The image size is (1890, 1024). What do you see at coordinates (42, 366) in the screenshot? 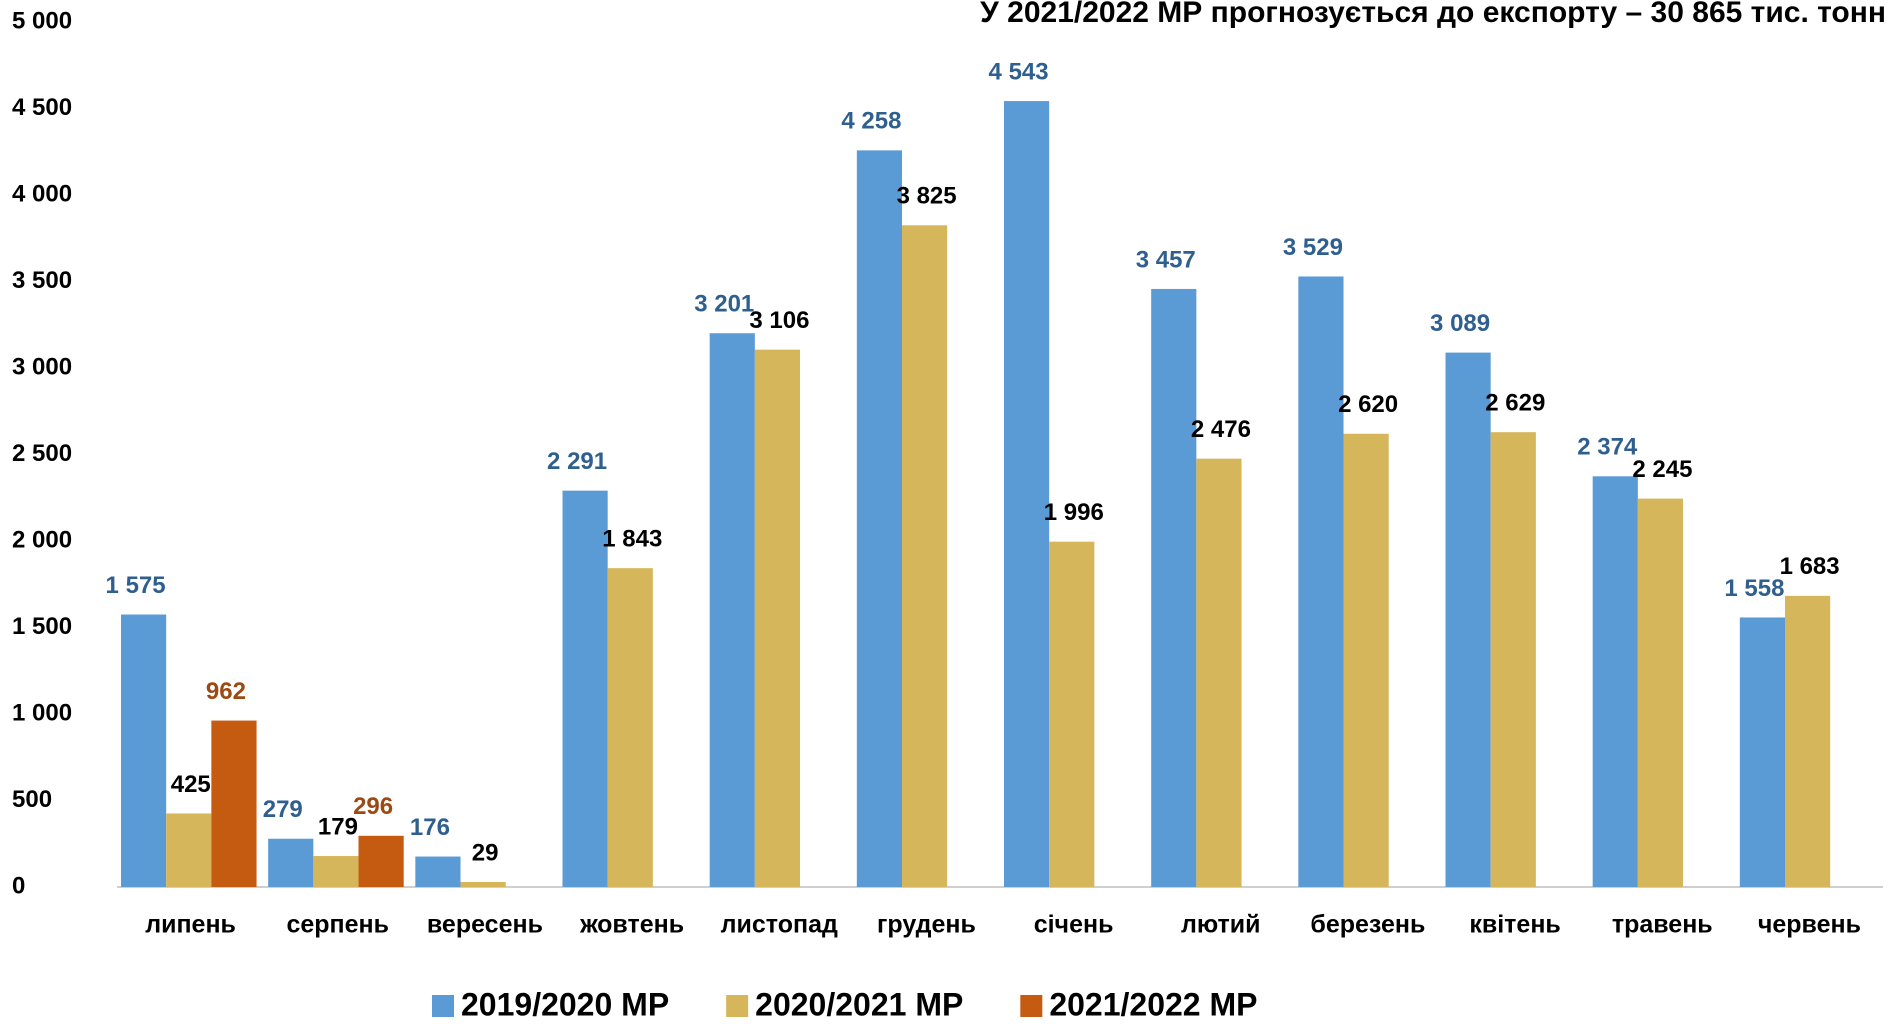
I see `y-tick-label: 3 000` at bounding box center [42, 366].